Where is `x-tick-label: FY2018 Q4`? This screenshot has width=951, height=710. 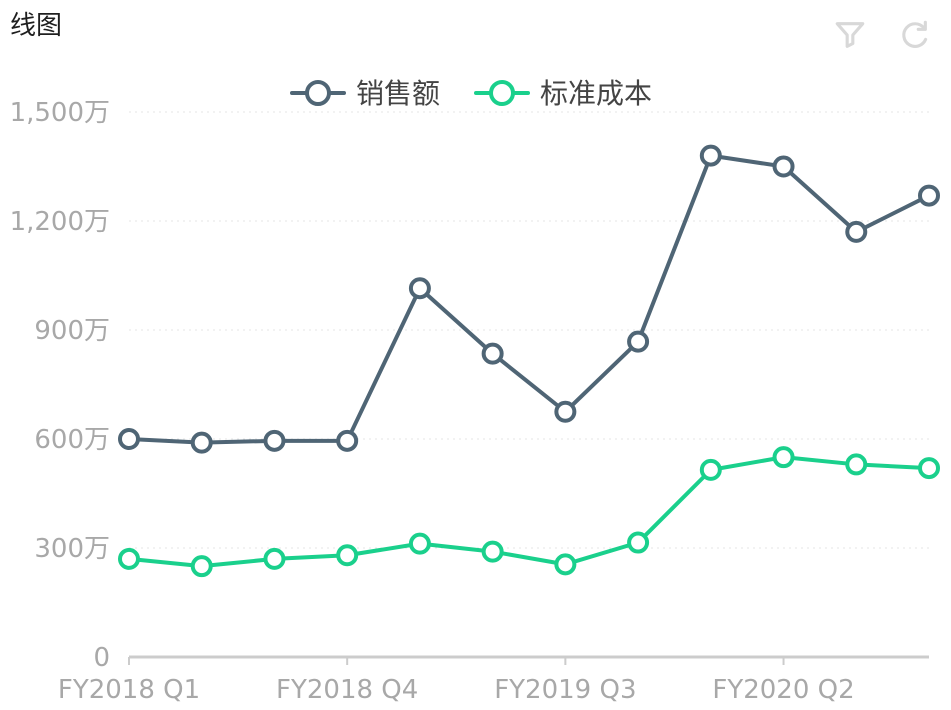
x-tick-label: FY2018 Q4 is located at coordinates (347, 690).